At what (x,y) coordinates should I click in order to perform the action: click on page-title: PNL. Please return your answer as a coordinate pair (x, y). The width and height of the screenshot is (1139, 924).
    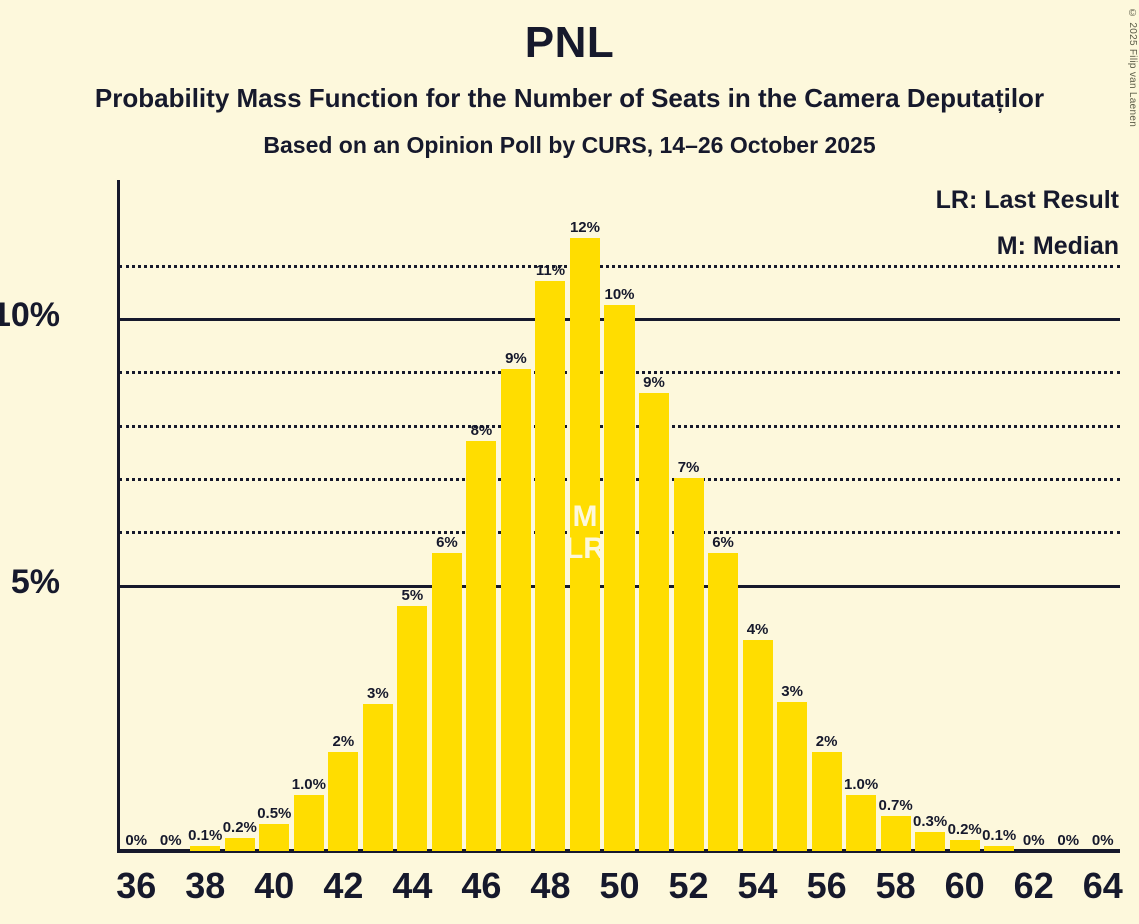
    Looking at the image, I should click on (569, 42).